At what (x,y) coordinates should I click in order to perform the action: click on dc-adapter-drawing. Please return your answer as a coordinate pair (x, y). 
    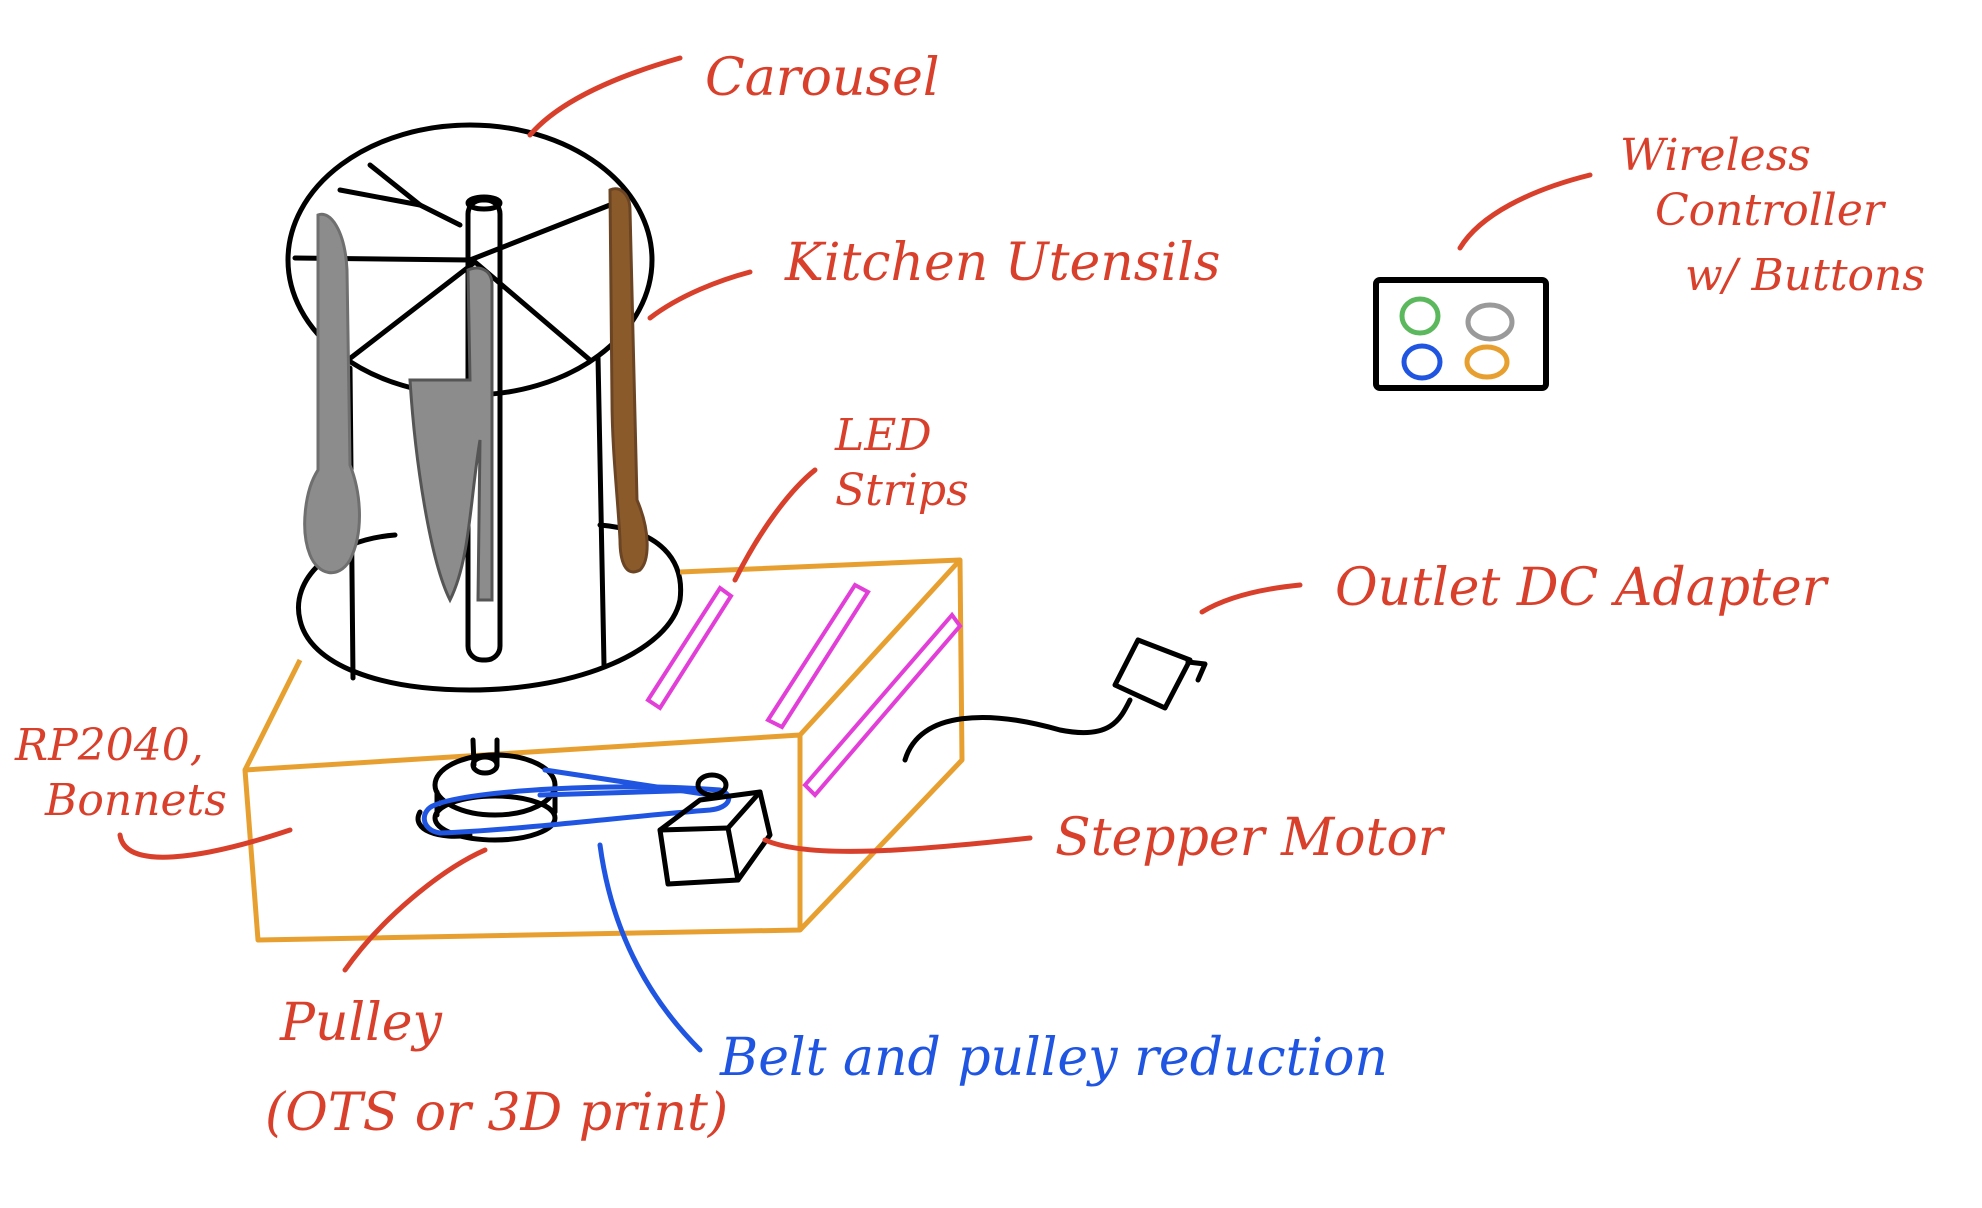
    Looking at the image, I should click on (1055, 700).